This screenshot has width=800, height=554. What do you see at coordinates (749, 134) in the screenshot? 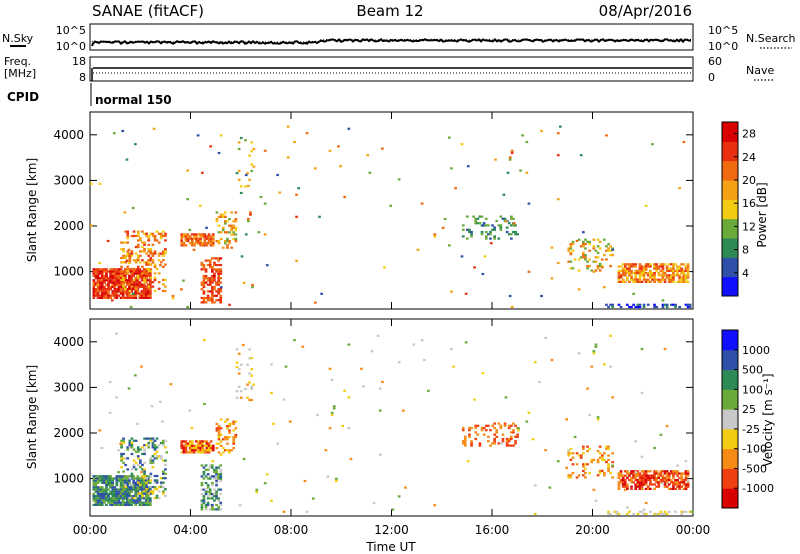
I see `power-colorbar-tick-label: 28` at bounding box center [749, 134].